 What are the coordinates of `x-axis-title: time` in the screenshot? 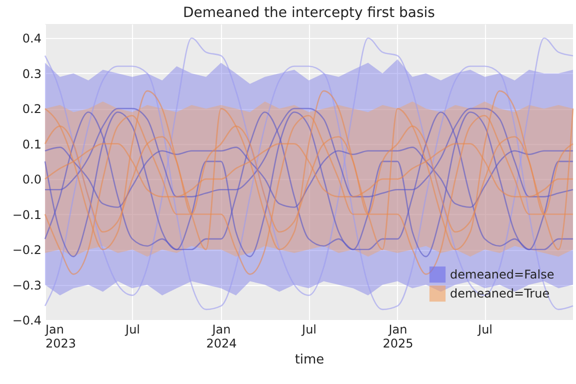 It's located at (309, 360).